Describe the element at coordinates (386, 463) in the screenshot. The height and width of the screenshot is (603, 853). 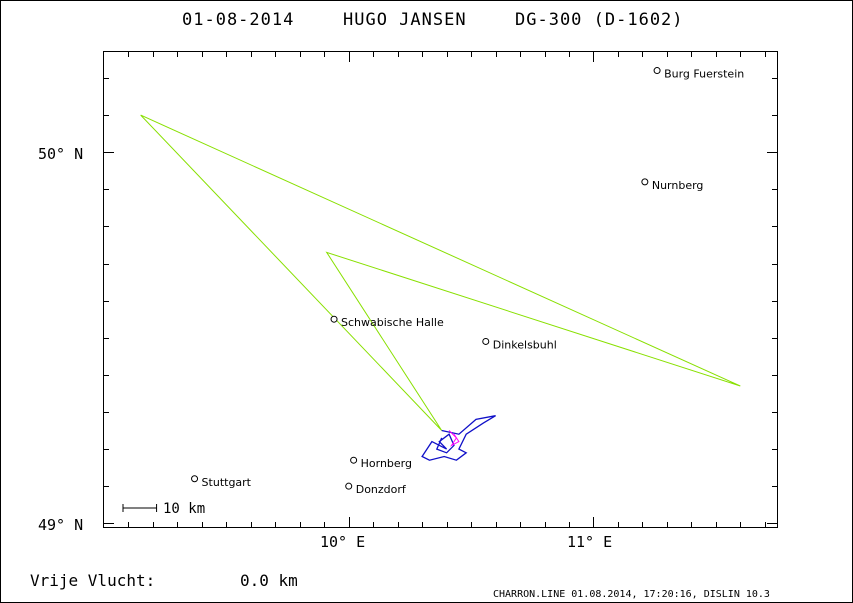
I see `town-label-hornberg: Hornberg` at that location.